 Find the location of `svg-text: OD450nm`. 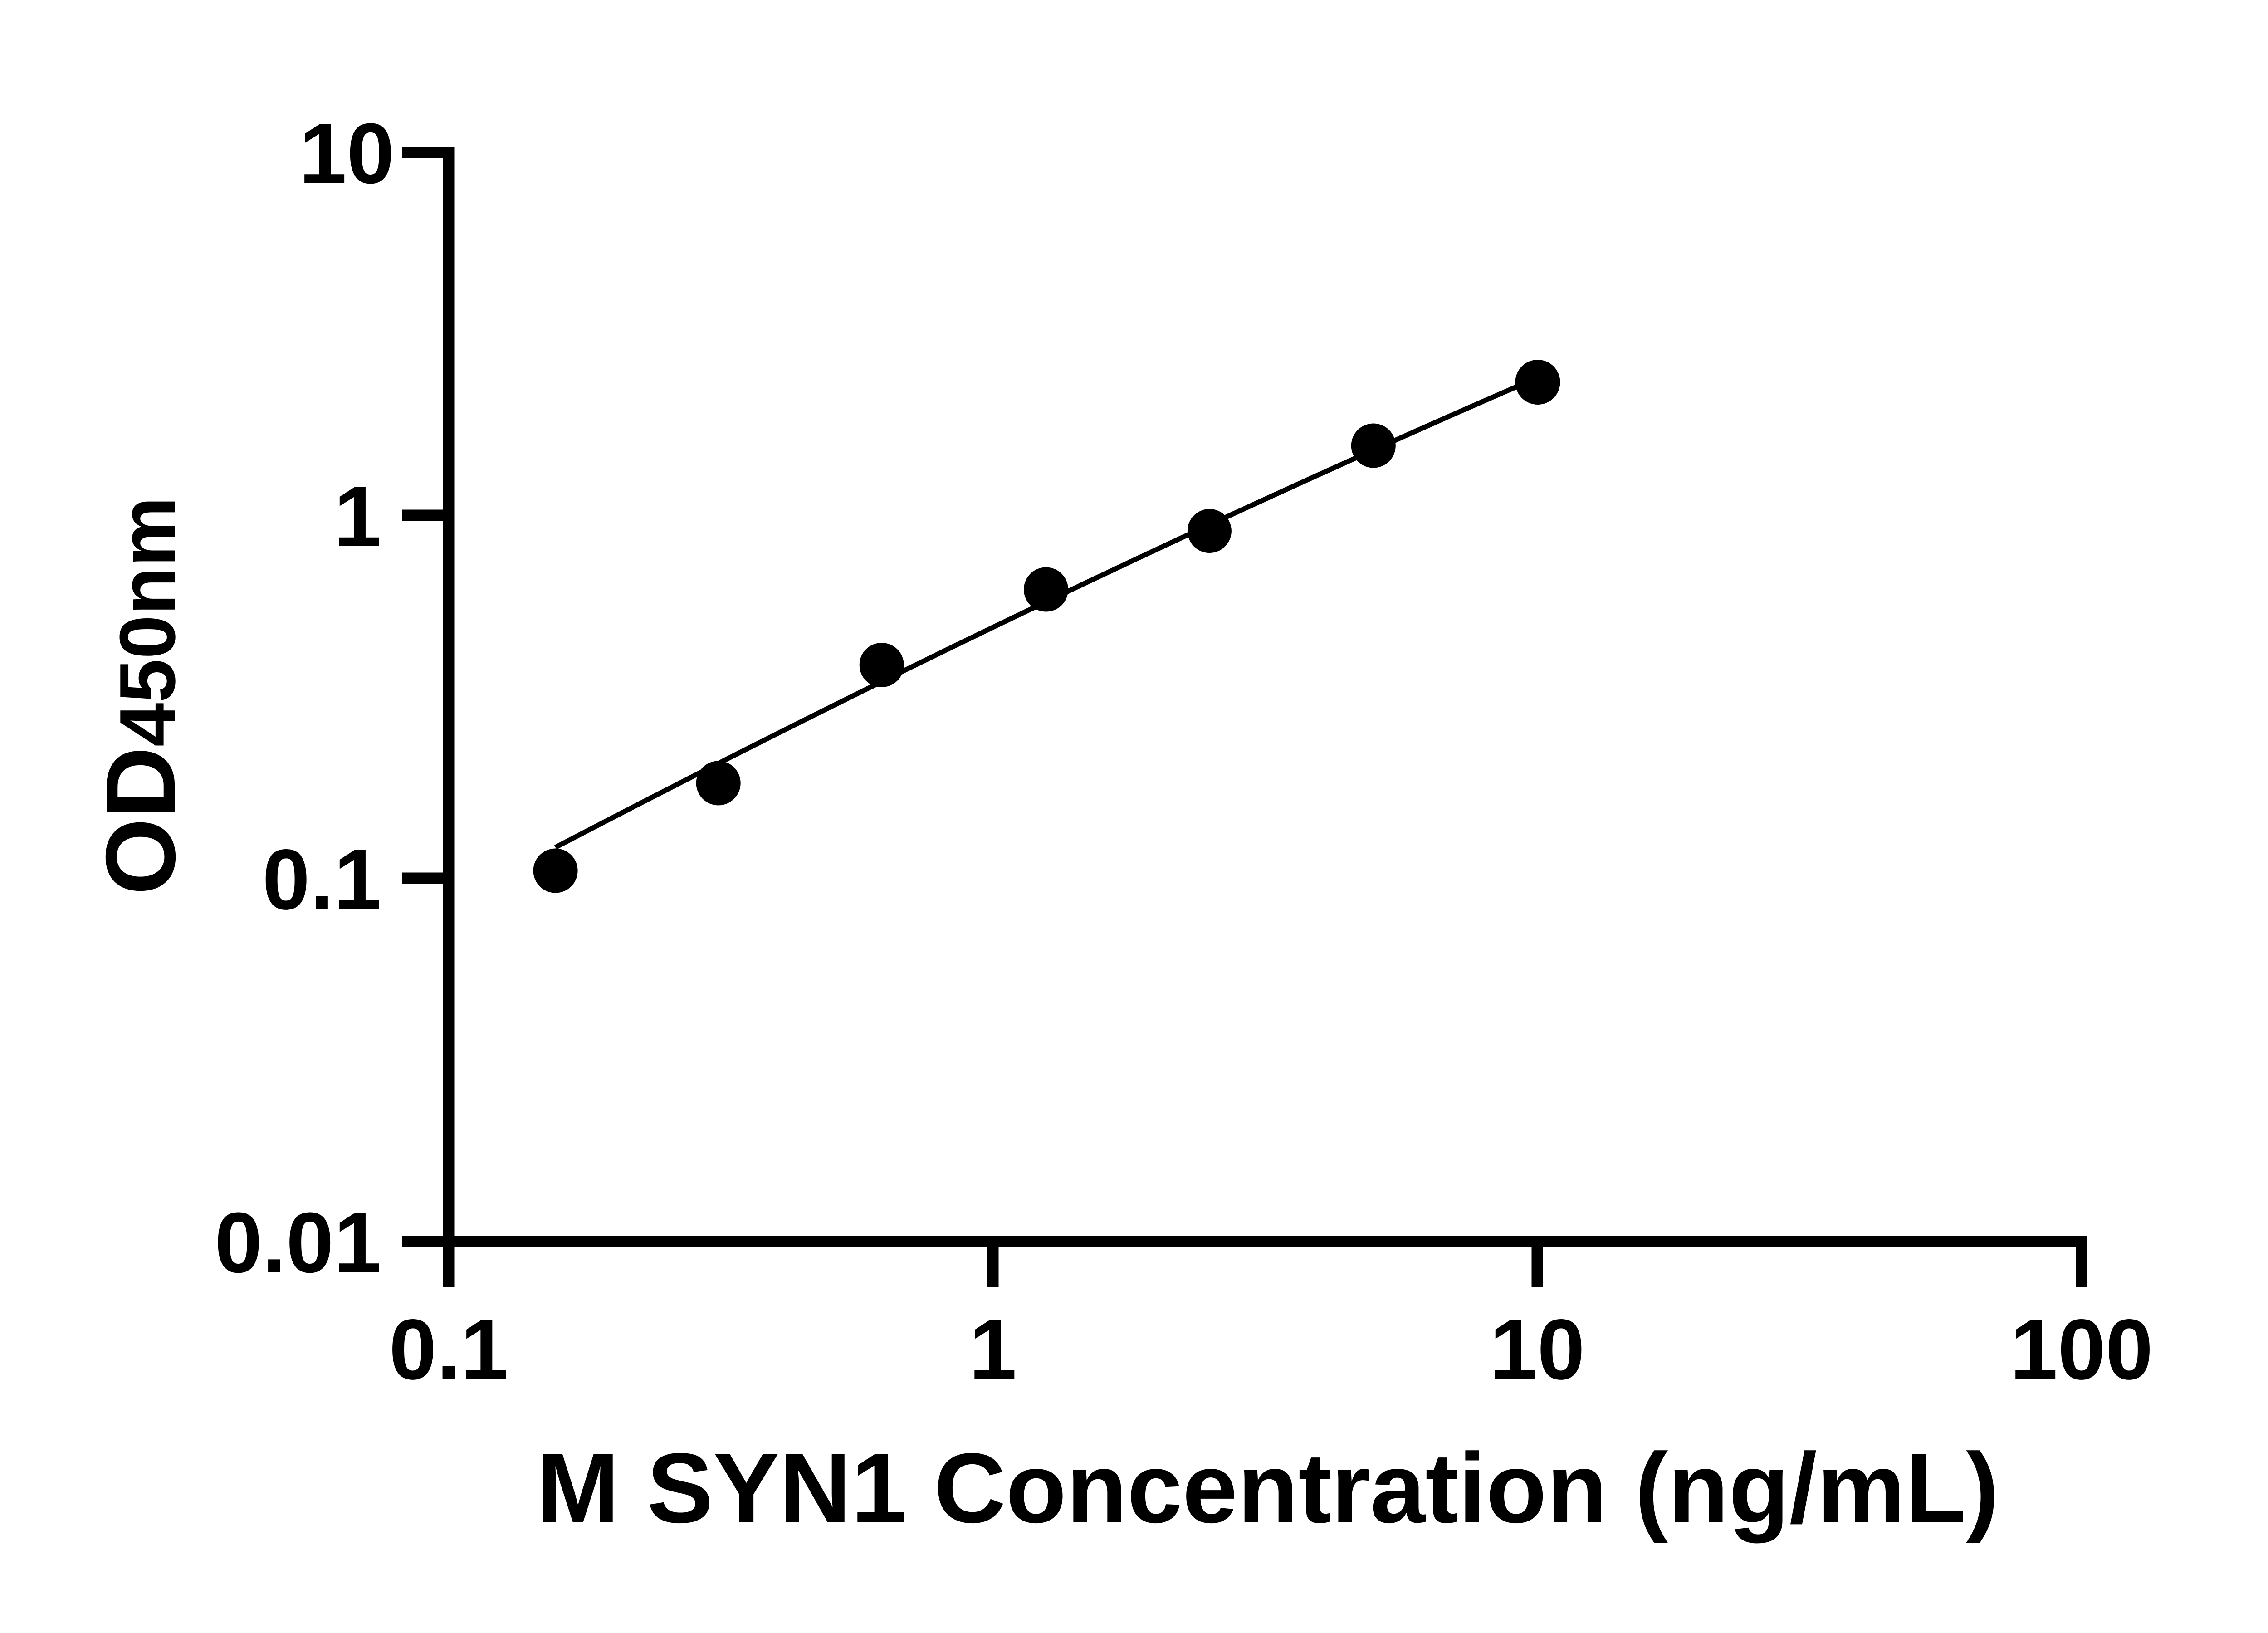

svg-text: OD450nm is located at coordinates (141, 696).